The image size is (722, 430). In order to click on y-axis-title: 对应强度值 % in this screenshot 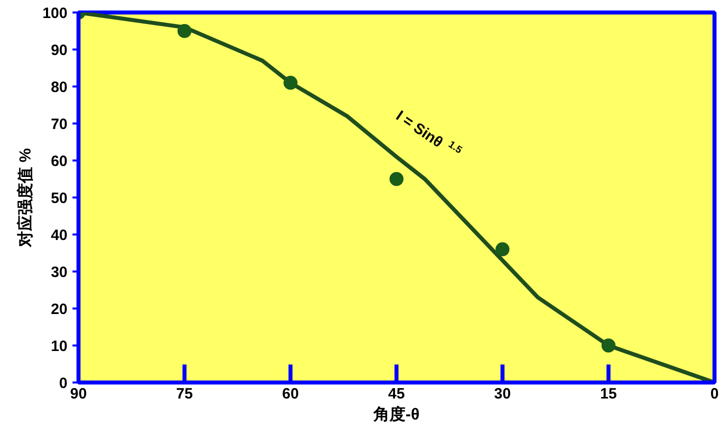, I will do `click(24, 198)`.